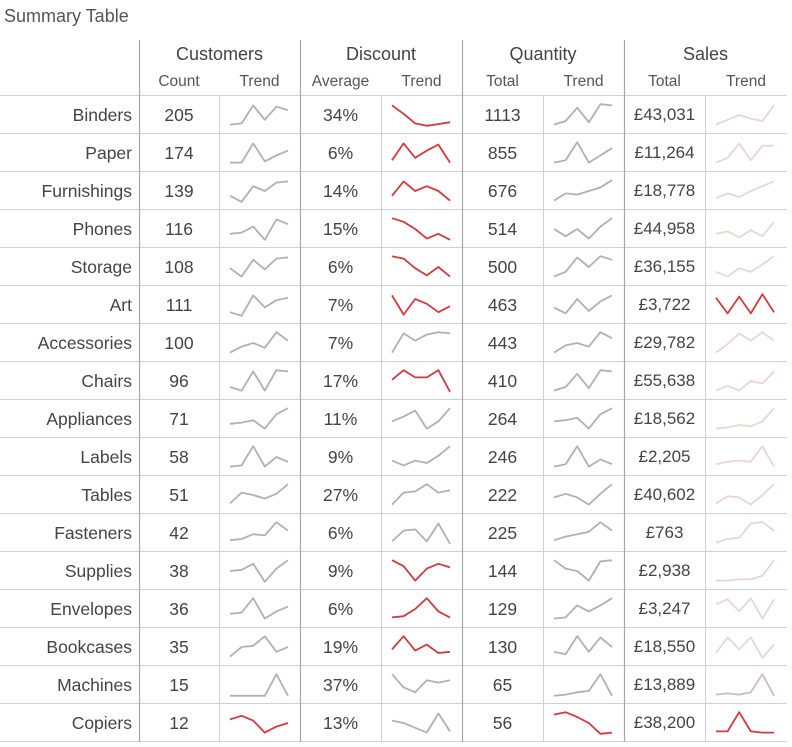  What do you see at coordinates (106, 456) in the screenshot?
I see `row-label-labels: Labels` at bounding box center [106, 456].